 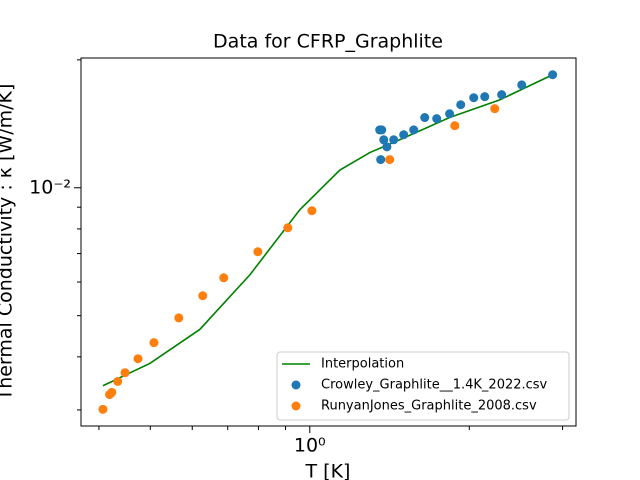 What do you see at coordinates (328, 42) in the screenshot?
I see `chart-title: Data for CFRP_Graphlite` at bounding box center [328, 42].